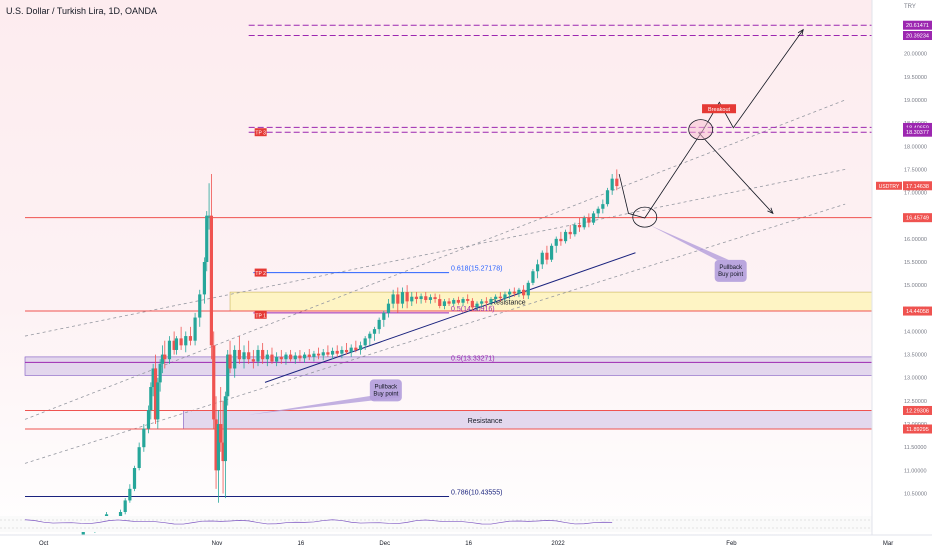 This screenshot has height=555, width=932. I want to click on price-tick-label-10: 15.50000, so click(915, 263).